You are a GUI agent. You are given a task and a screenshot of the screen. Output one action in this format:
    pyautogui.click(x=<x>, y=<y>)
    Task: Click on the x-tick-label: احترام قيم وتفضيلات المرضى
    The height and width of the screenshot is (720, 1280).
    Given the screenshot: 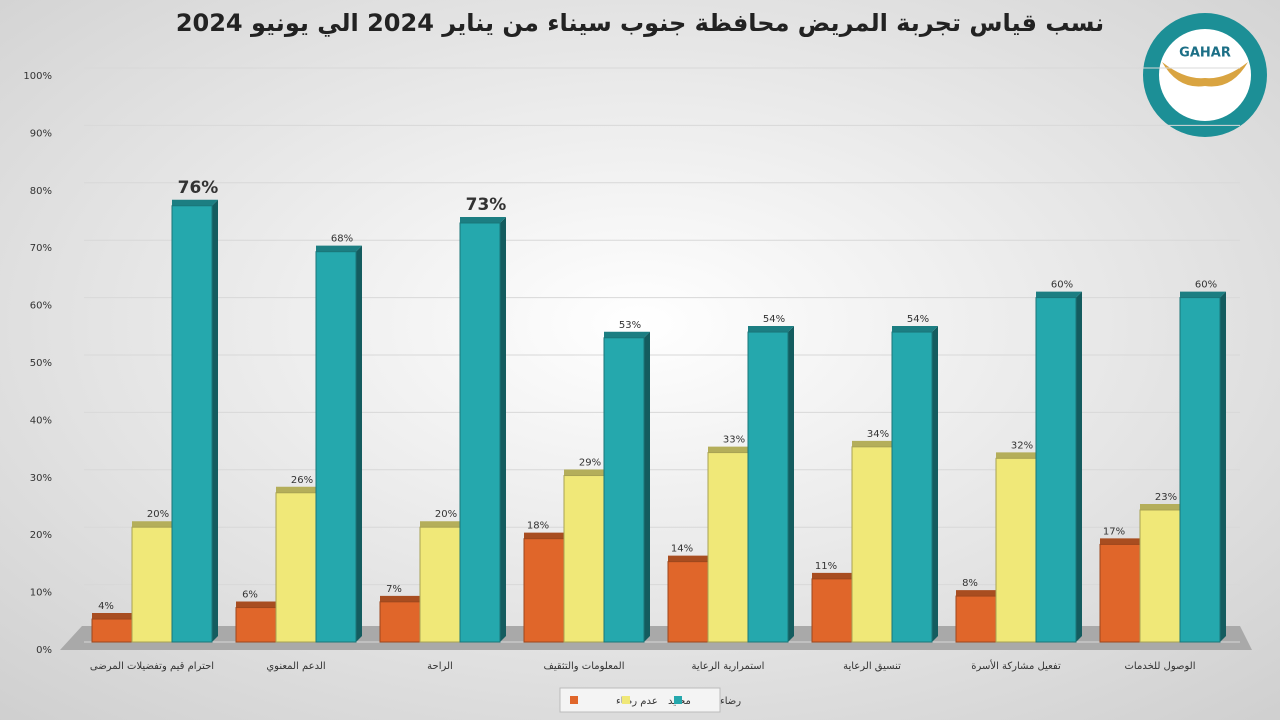 What is the action you would take?
    pyautogui.click(x=152, y=666)
    